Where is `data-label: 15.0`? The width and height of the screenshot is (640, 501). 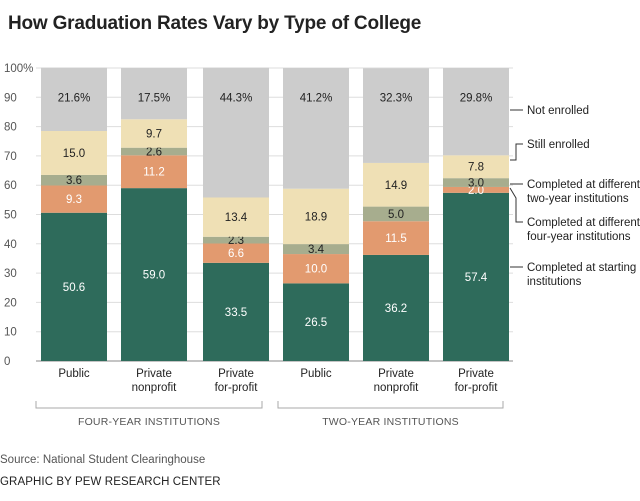 data-label: 15.0 is located at coordinates (74, 154).